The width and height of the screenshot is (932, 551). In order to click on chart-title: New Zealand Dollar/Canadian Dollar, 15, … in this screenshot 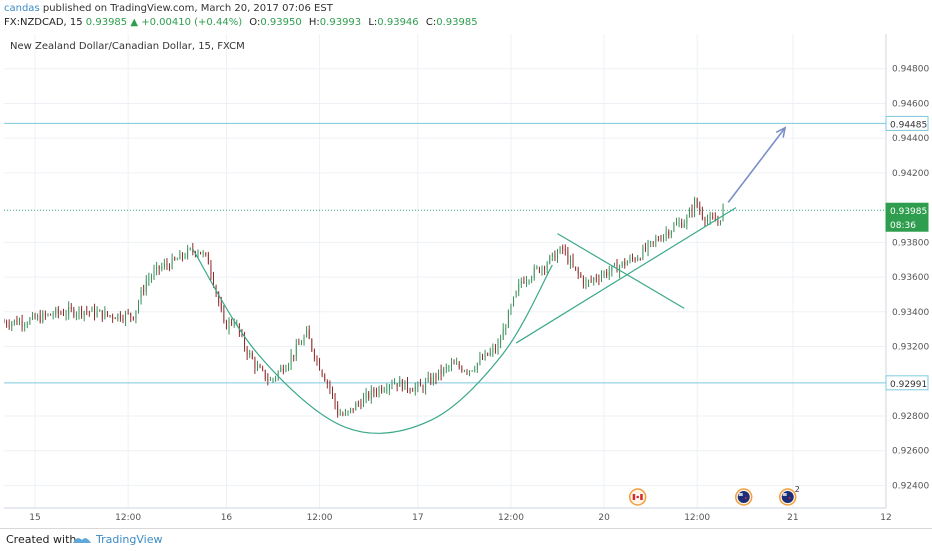, I will do `click(127, 46)`.